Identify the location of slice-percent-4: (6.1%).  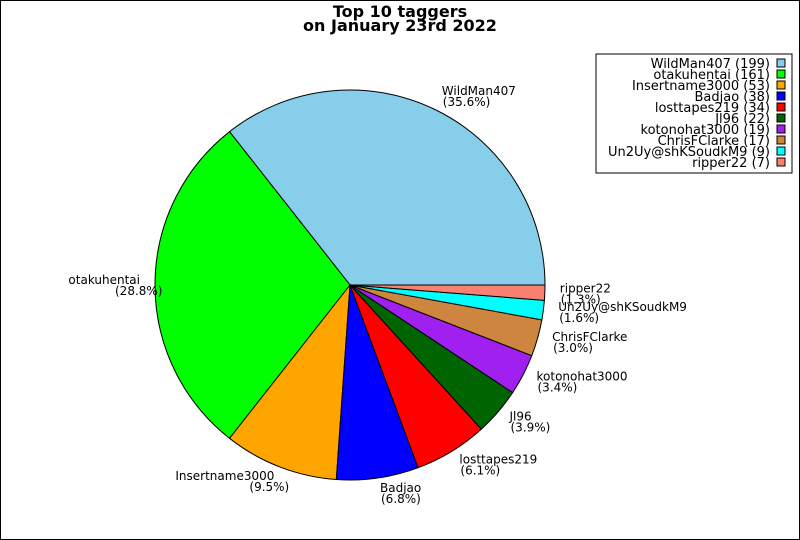
(480, 470).